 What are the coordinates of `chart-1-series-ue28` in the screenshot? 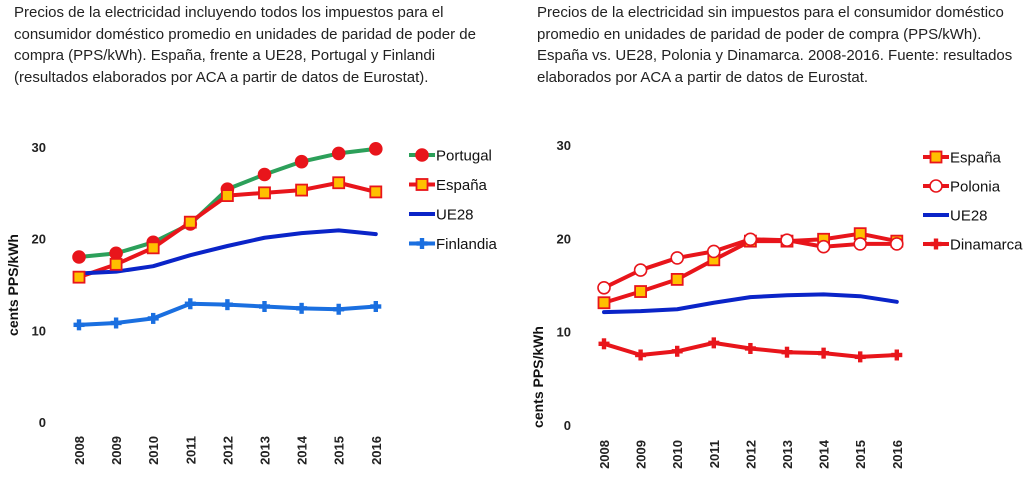 It's located at (227, 252).